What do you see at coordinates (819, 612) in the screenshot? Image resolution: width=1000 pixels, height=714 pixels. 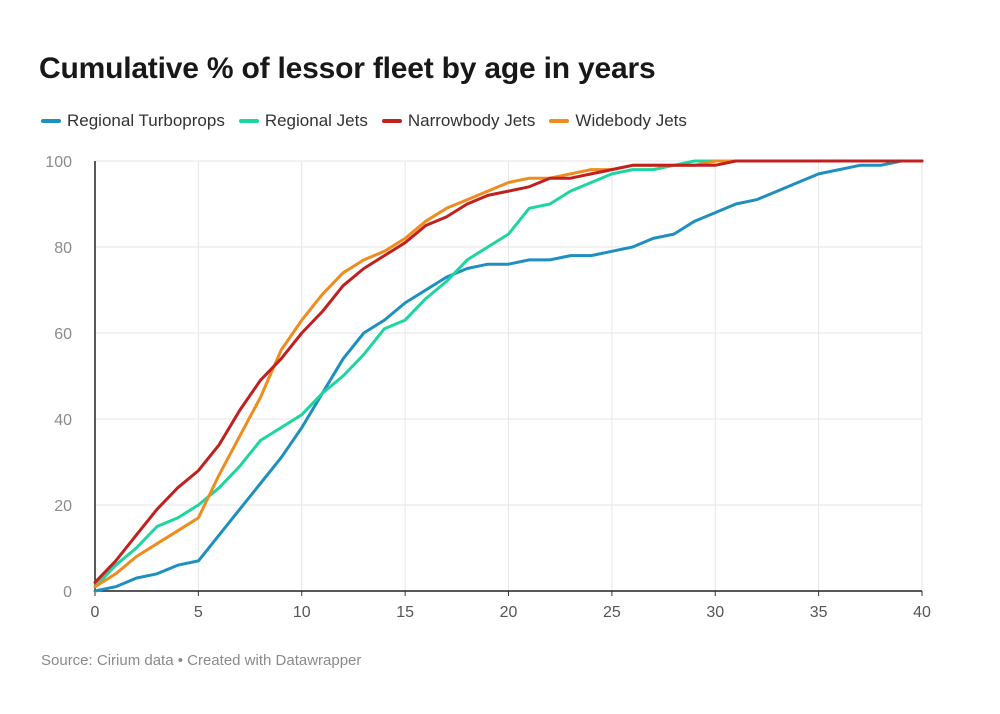 I see `x-tick-label: 35` at bounding box center [819, 612].